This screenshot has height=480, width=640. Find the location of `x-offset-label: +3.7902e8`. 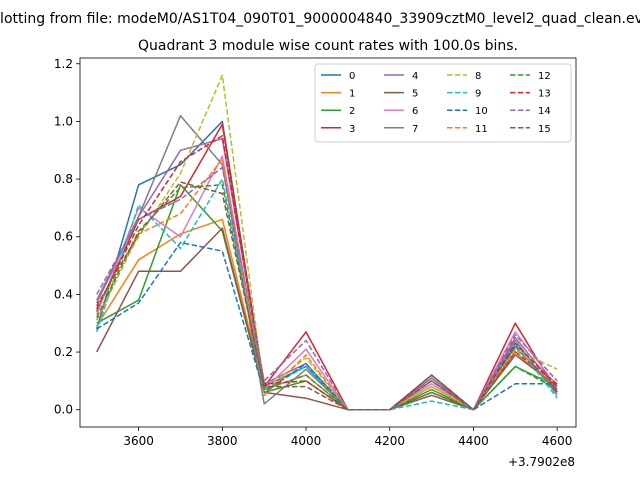

x-offset-label: +3.7902e8 is located at coordinates (541, 462).